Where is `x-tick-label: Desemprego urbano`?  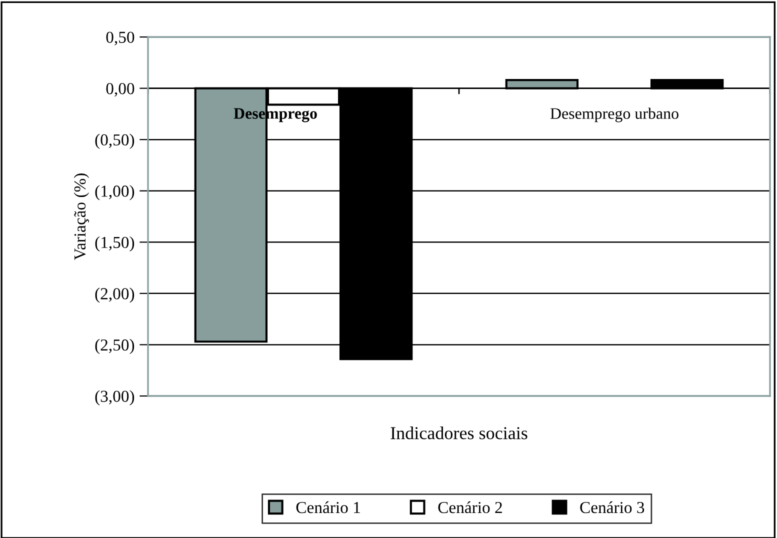
x-tick-label: Desemprego urbano is located at coordinates (614, 115).